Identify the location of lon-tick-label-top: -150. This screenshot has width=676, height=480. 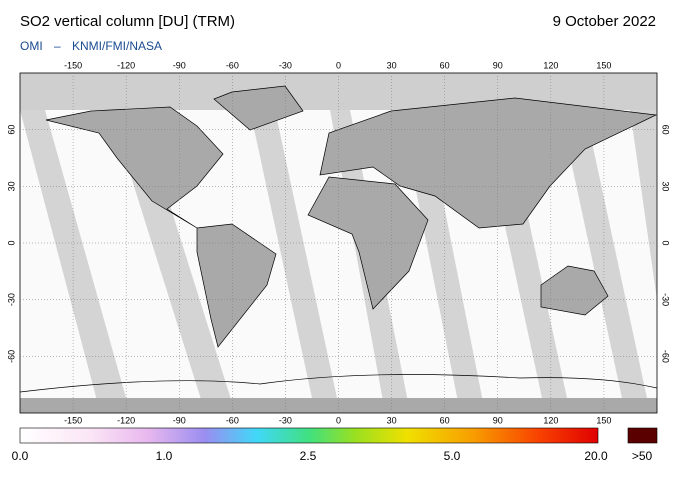
(73, 65).